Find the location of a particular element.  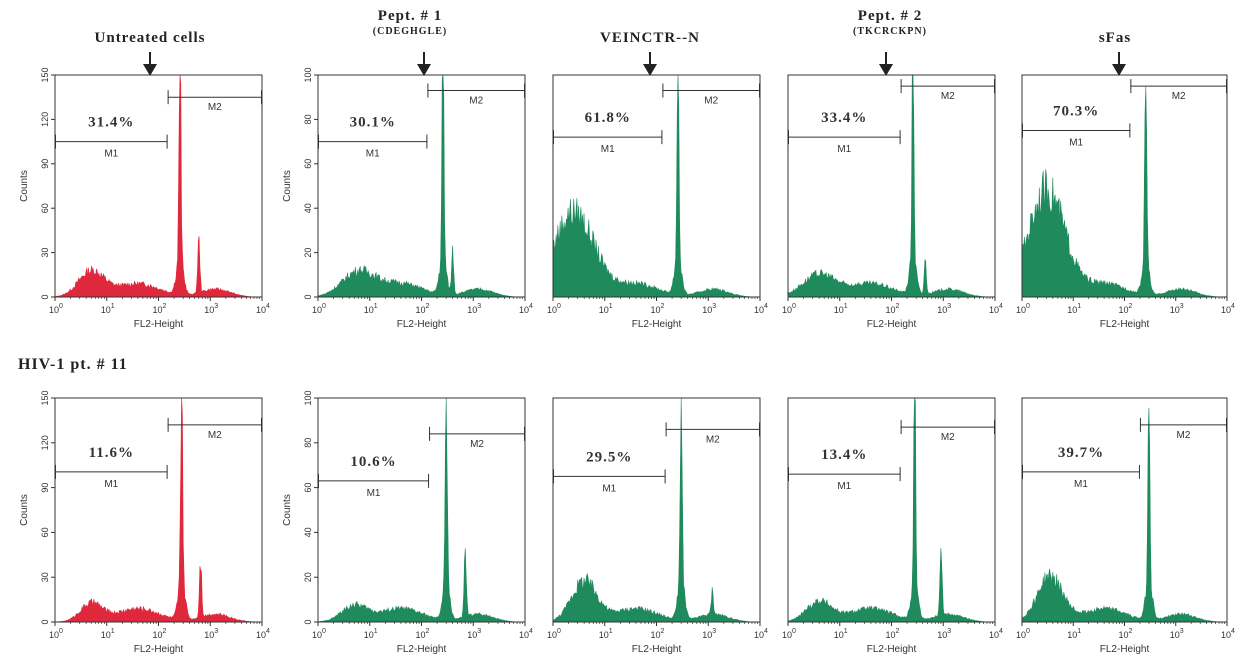

percent-label: 13.4% is located at coordinates (844, 455).